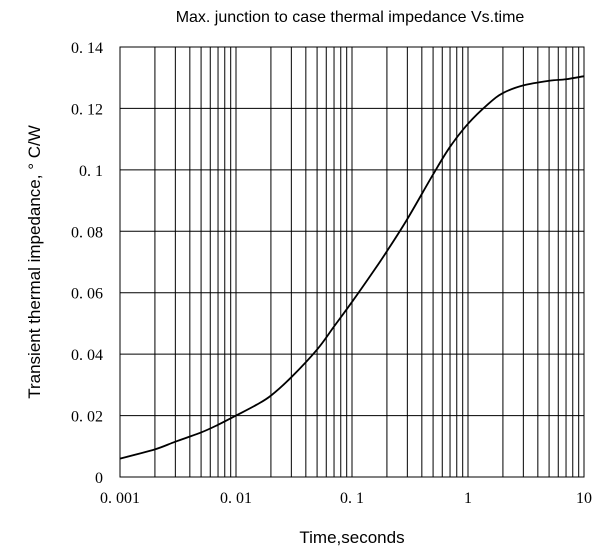 This screenshot has height=552, width=610. I want to click on y-tick-label: 0. 06, so click(87, 294).